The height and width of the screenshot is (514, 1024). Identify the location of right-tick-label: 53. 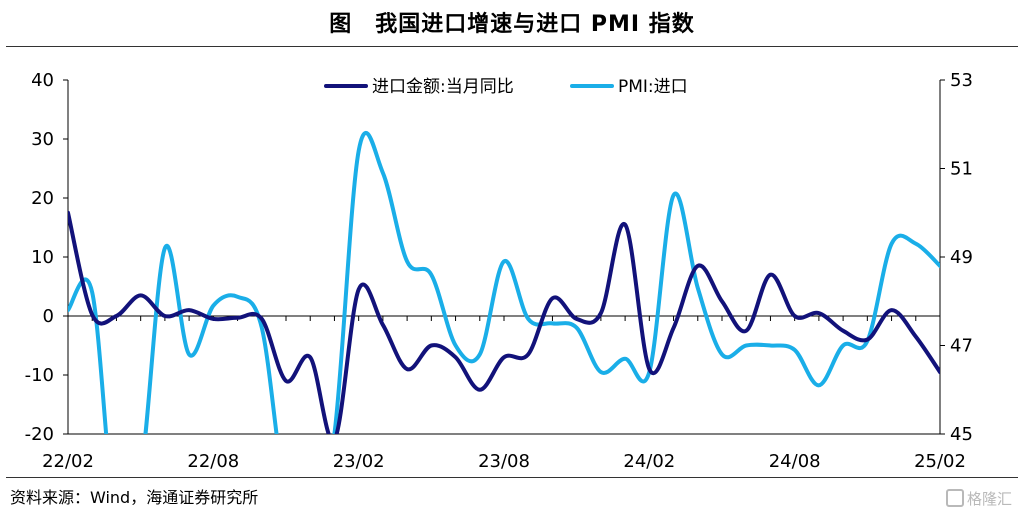
(961, 80).